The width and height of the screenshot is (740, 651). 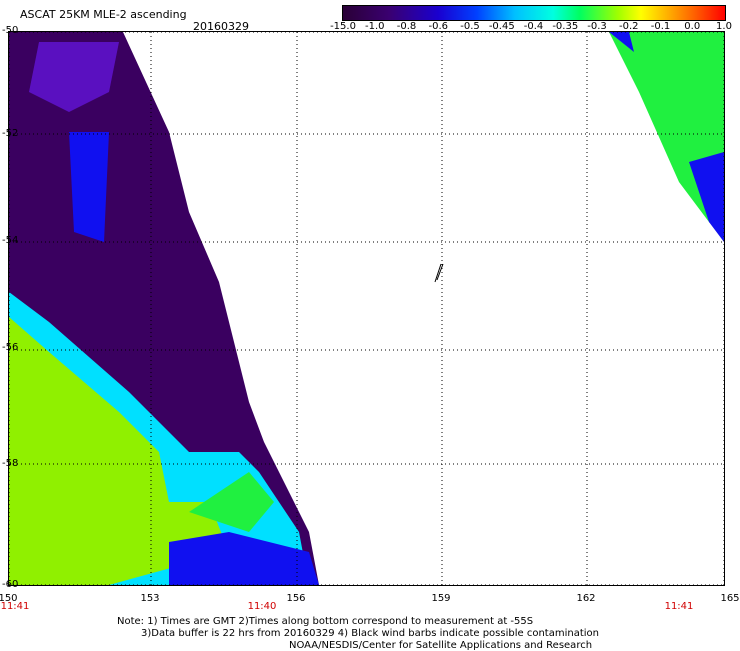 I want to click on lat-label: -50, so click(x=10, y=30).